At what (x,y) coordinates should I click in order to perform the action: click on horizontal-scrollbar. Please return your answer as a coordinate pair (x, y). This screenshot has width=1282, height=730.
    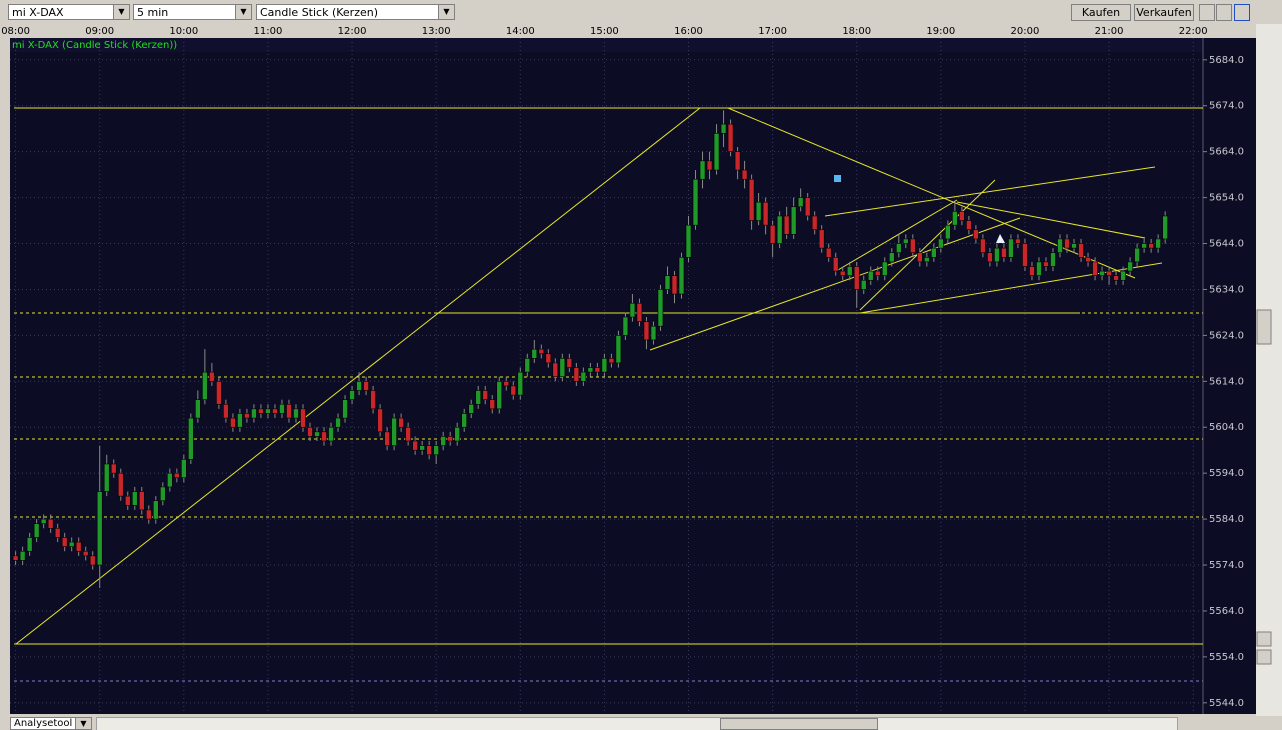
    Looking at the image, I should click on (637, 723).